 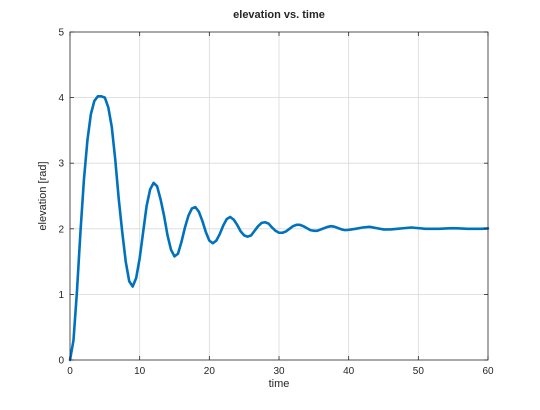 I want to click on x-tick-label: 0, so click(x=70, y=371).